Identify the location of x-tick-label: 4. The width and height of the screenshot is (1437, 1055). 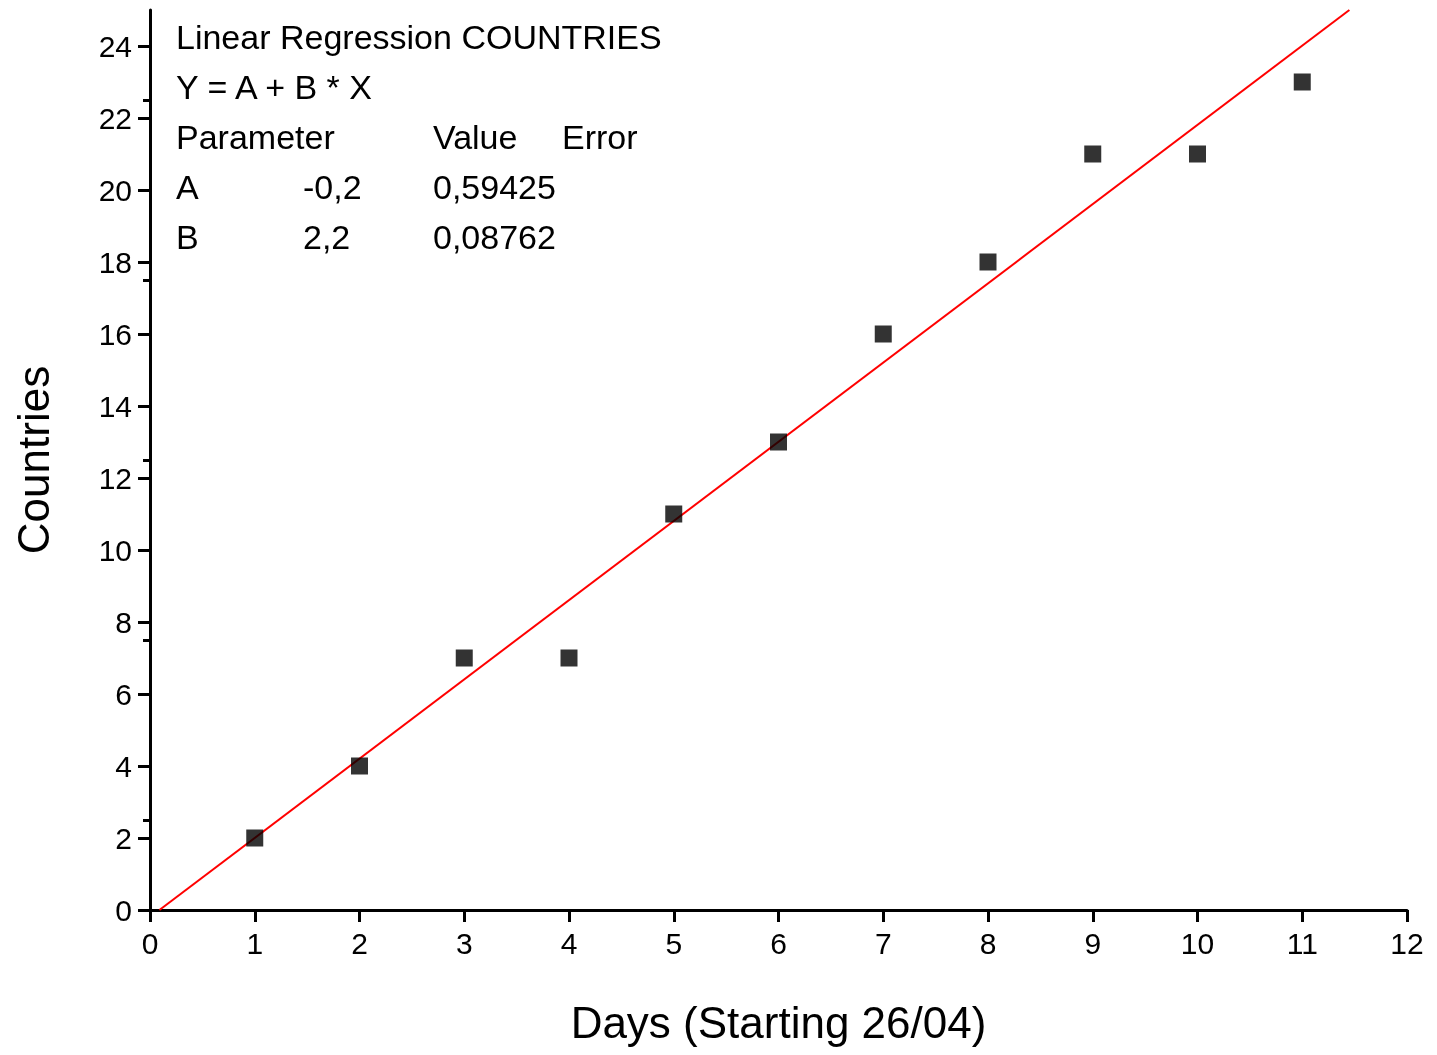
(569, 943).